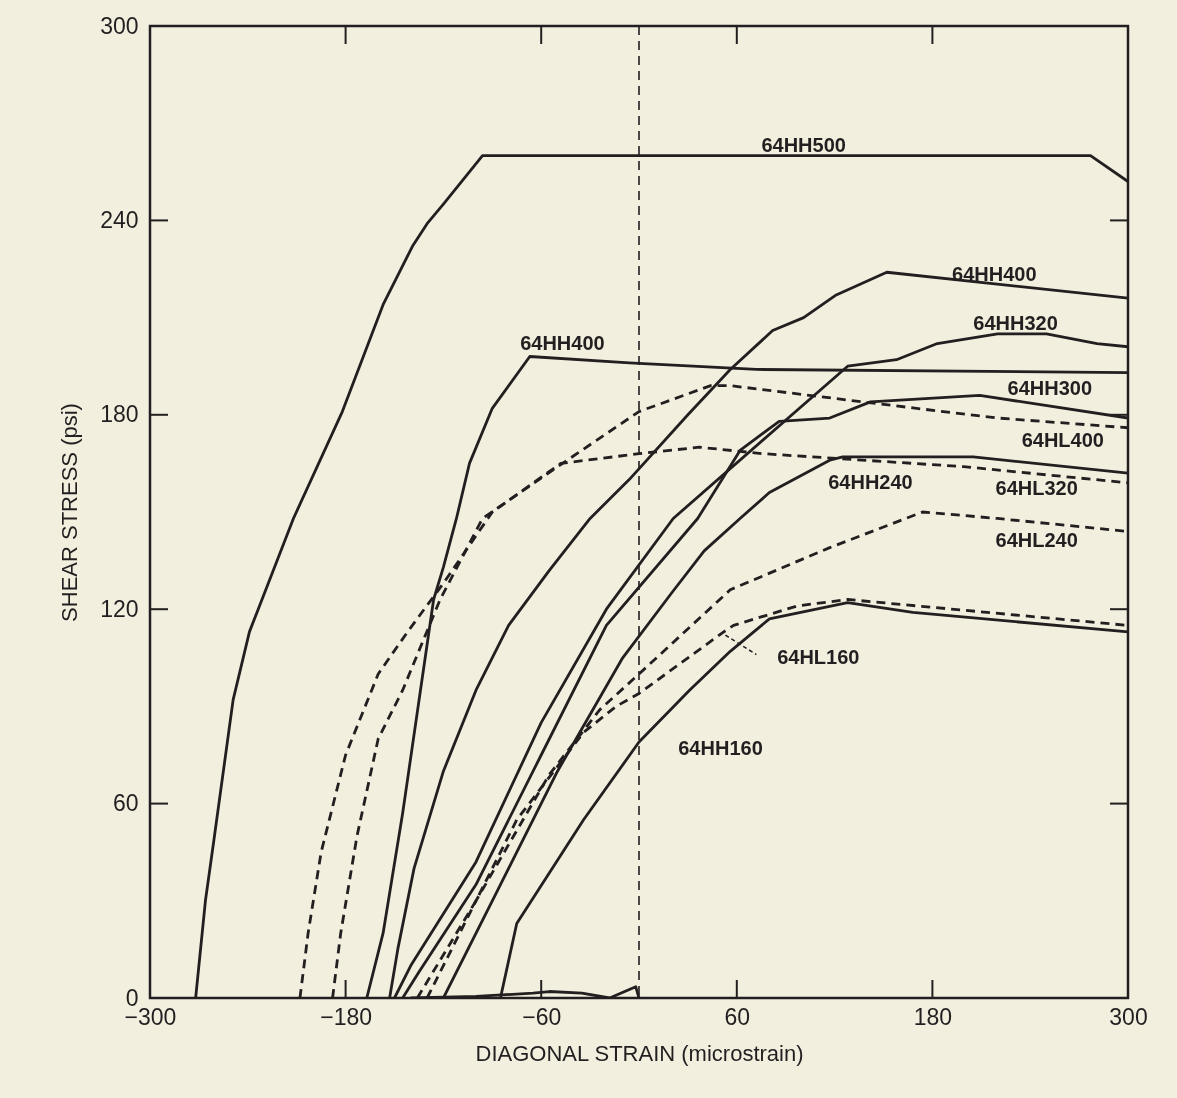 The height and width of the screenshot is (1098, 1177). What do you see at coordinates (125, 803) in the screenshot?
I see `y-tick-label: 60` at bounding box center [125, 803].